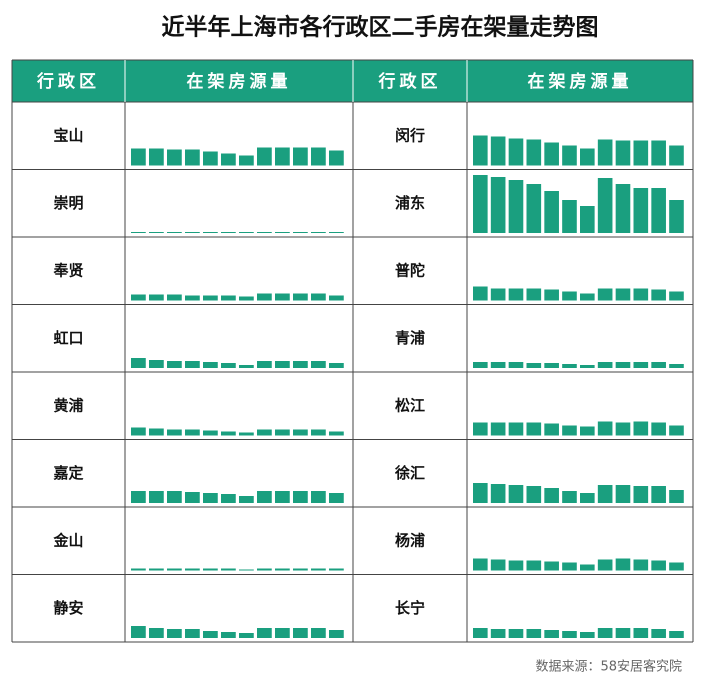  What do you see at coordinates (68, 608) in the screenshot?
I see `district-name: 静安` at bounding box center [68, 608].